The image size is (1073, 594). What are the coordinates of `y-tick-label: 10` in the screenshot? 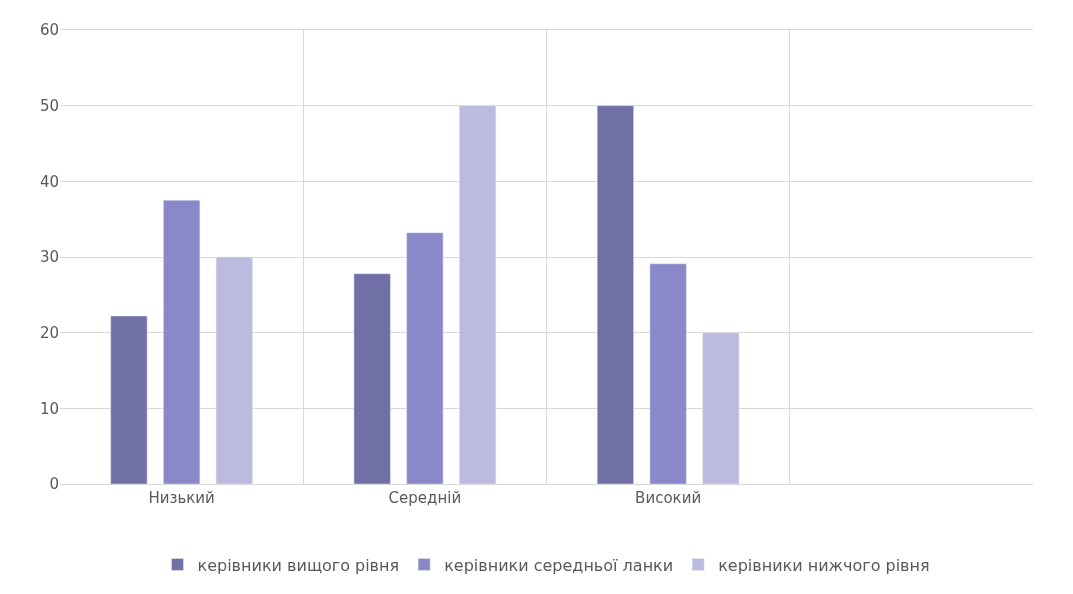 It's located at (49, 408).